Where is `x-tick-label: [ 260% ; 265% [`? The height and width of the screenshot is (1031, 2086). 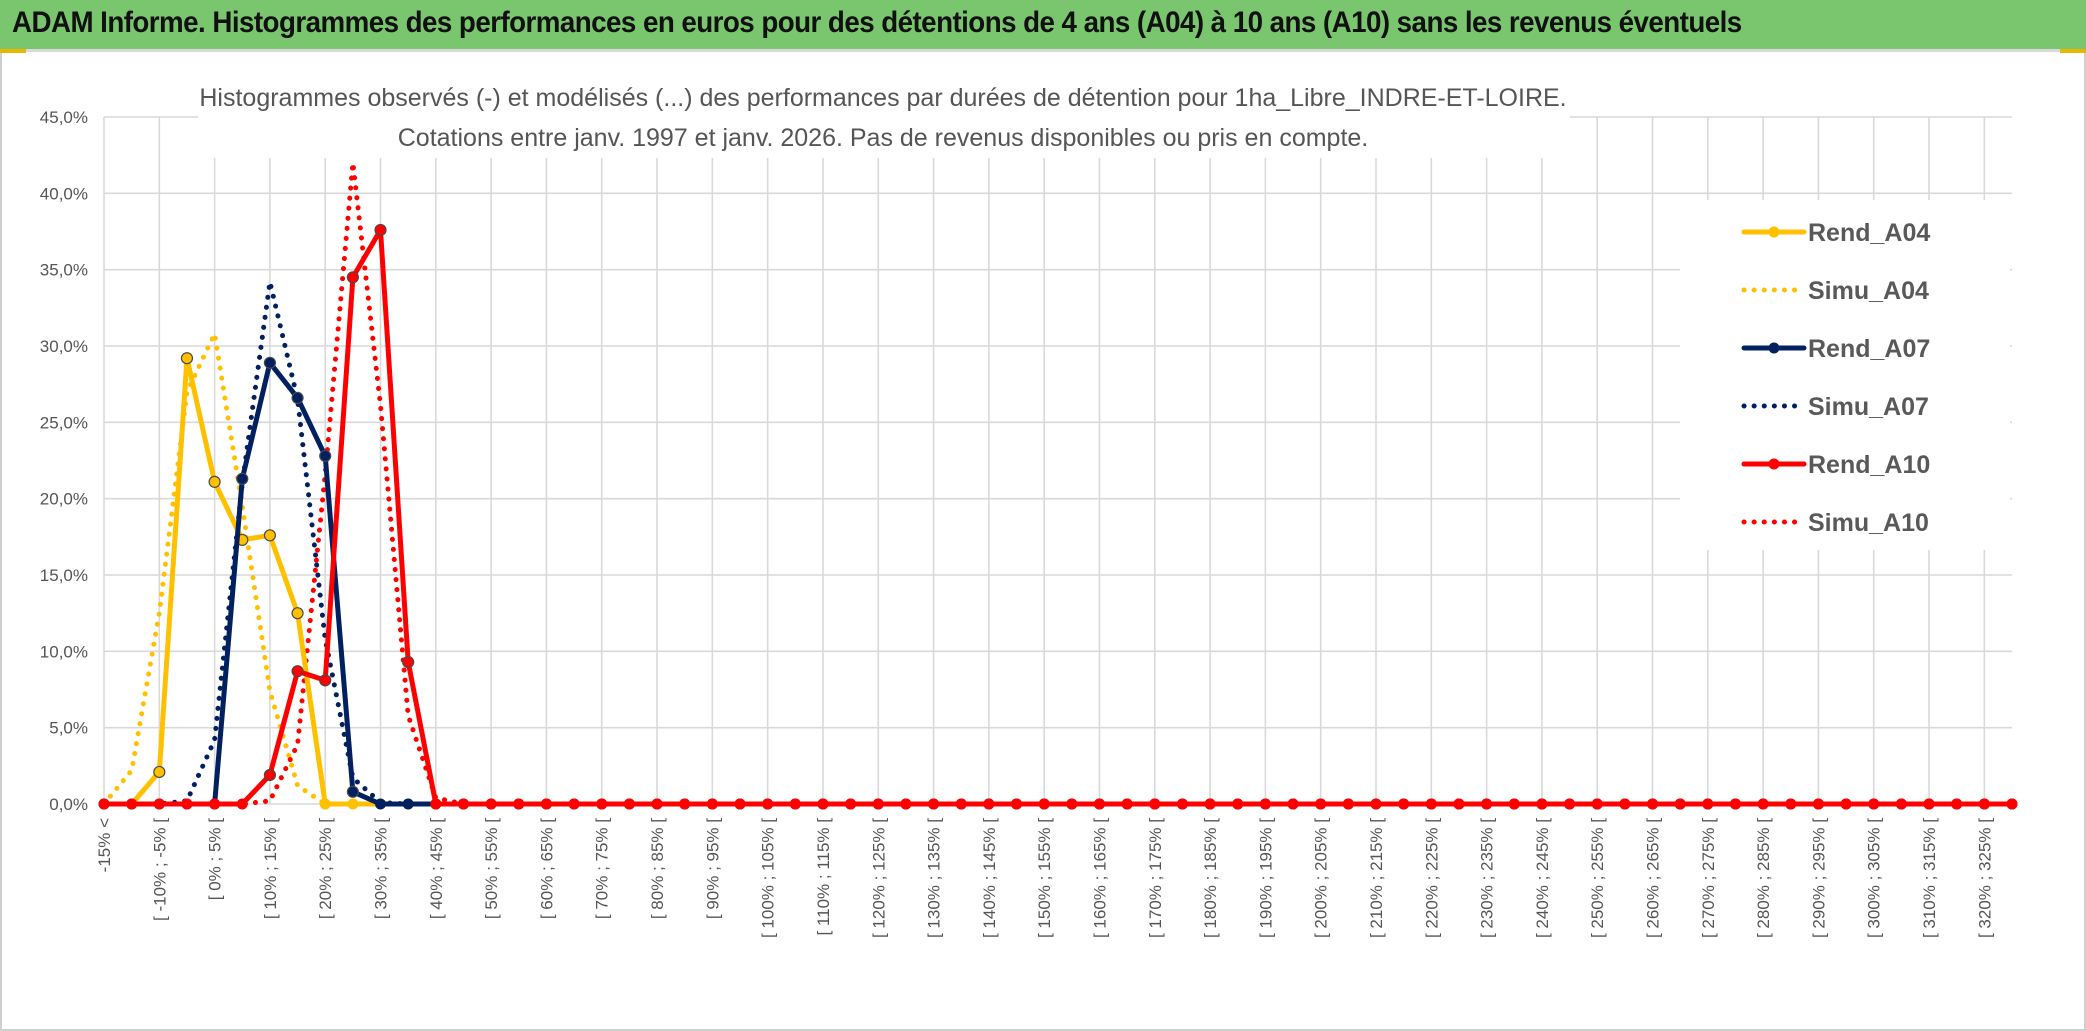 x-tick-label: [ 260% ; 265% [ is located at coordinates (1653, 878).